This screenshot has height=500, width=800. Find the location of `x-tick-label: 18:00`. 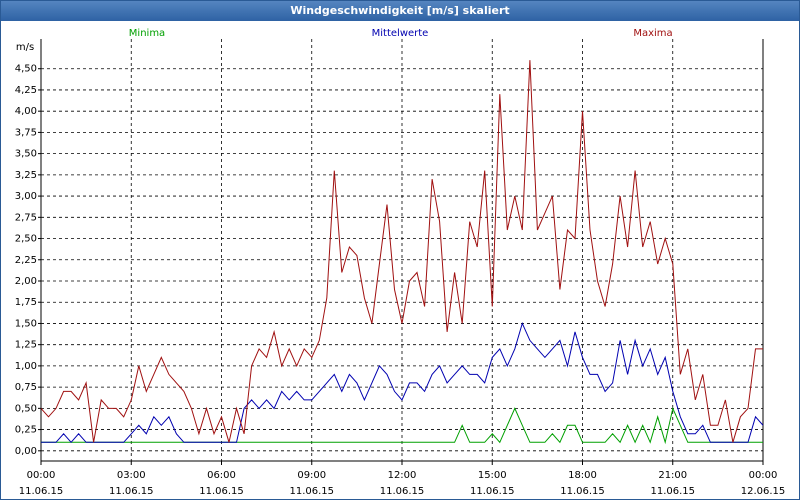

x-tick-label: 18:00 is located at coordinates (582, 475).